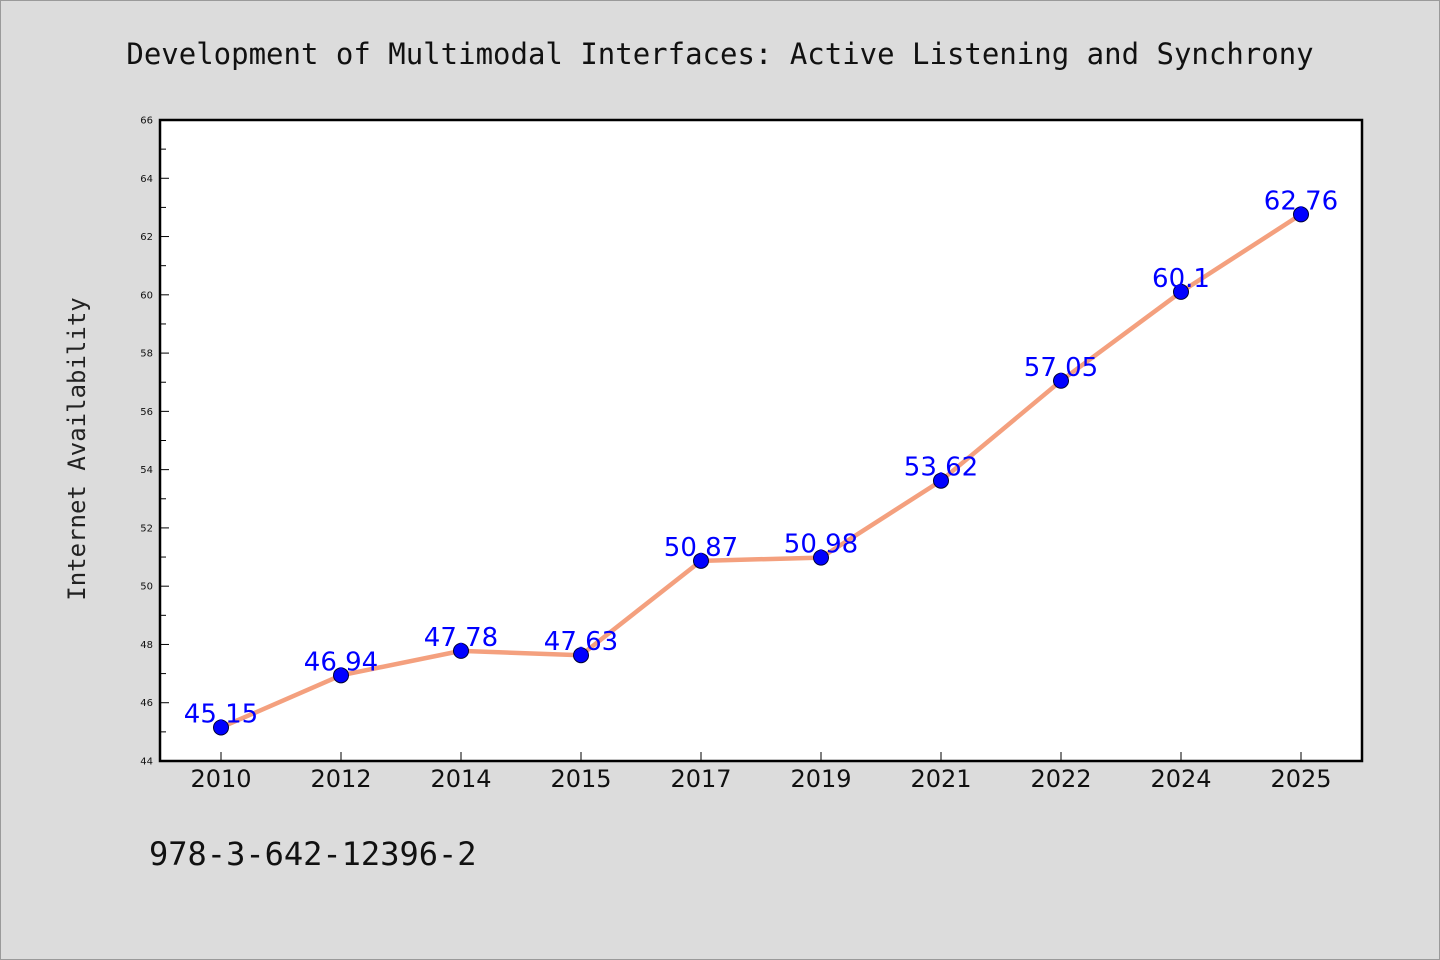  I want to click on y-tick-label: 66, so click(146, 121).